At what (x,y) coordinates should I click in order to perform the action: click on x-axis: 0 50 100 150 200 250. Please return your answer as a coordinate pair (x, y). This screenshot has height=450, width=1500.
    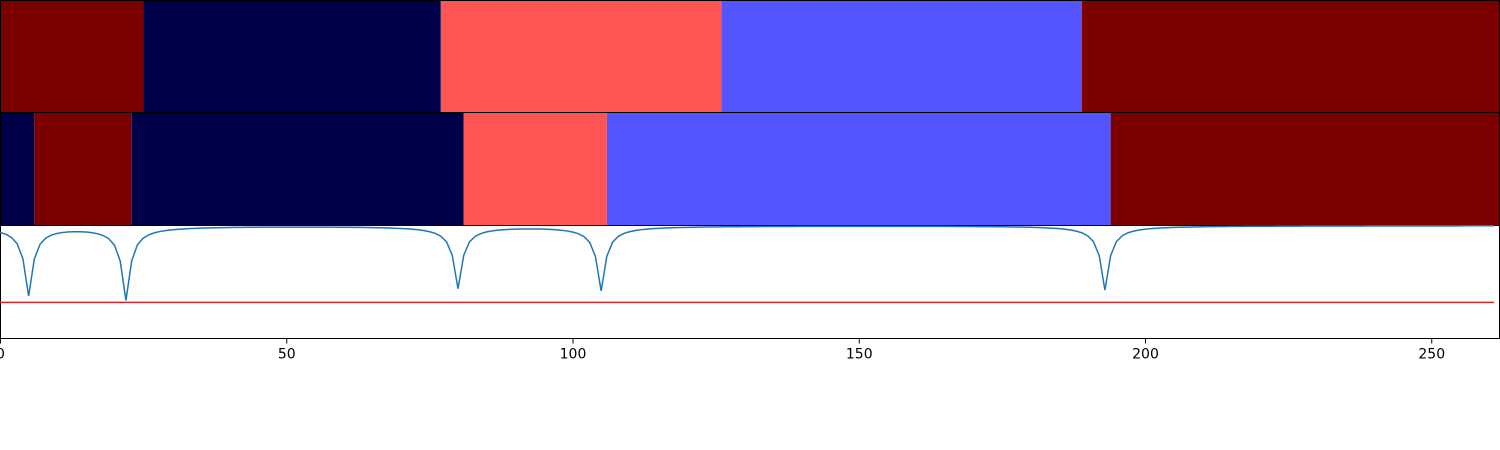
    Looking at the image, I should click on (722, 350).